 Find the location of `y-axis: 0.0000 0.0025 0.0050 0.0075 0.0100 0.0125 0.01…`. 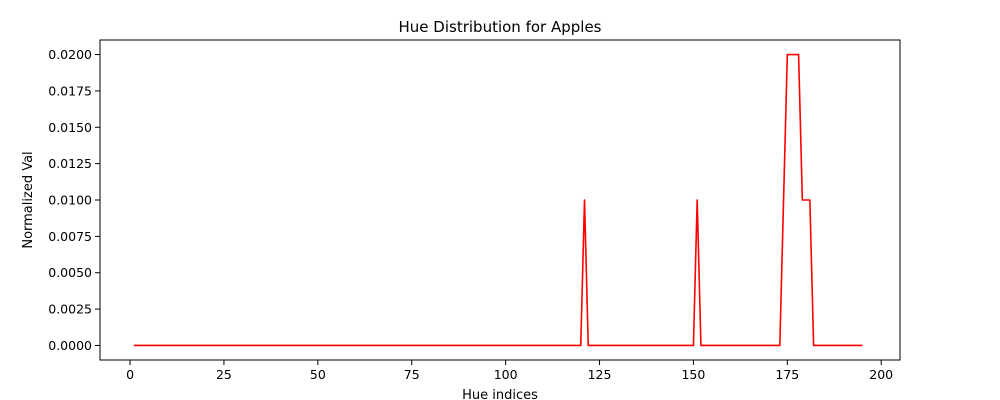

y-axis: 0.0000 0.0025 0.0050 0.0075 0.0100 0.0125 0.01… is located at coordinates (74, 200).